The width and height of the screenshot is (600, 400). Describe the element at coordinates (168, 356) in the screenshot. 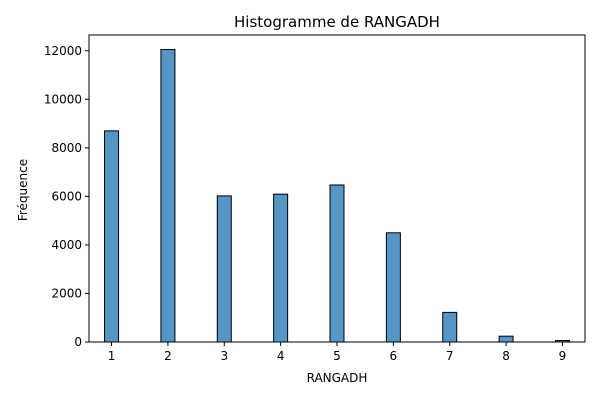

I see `x-tick-label: 2` at that location.